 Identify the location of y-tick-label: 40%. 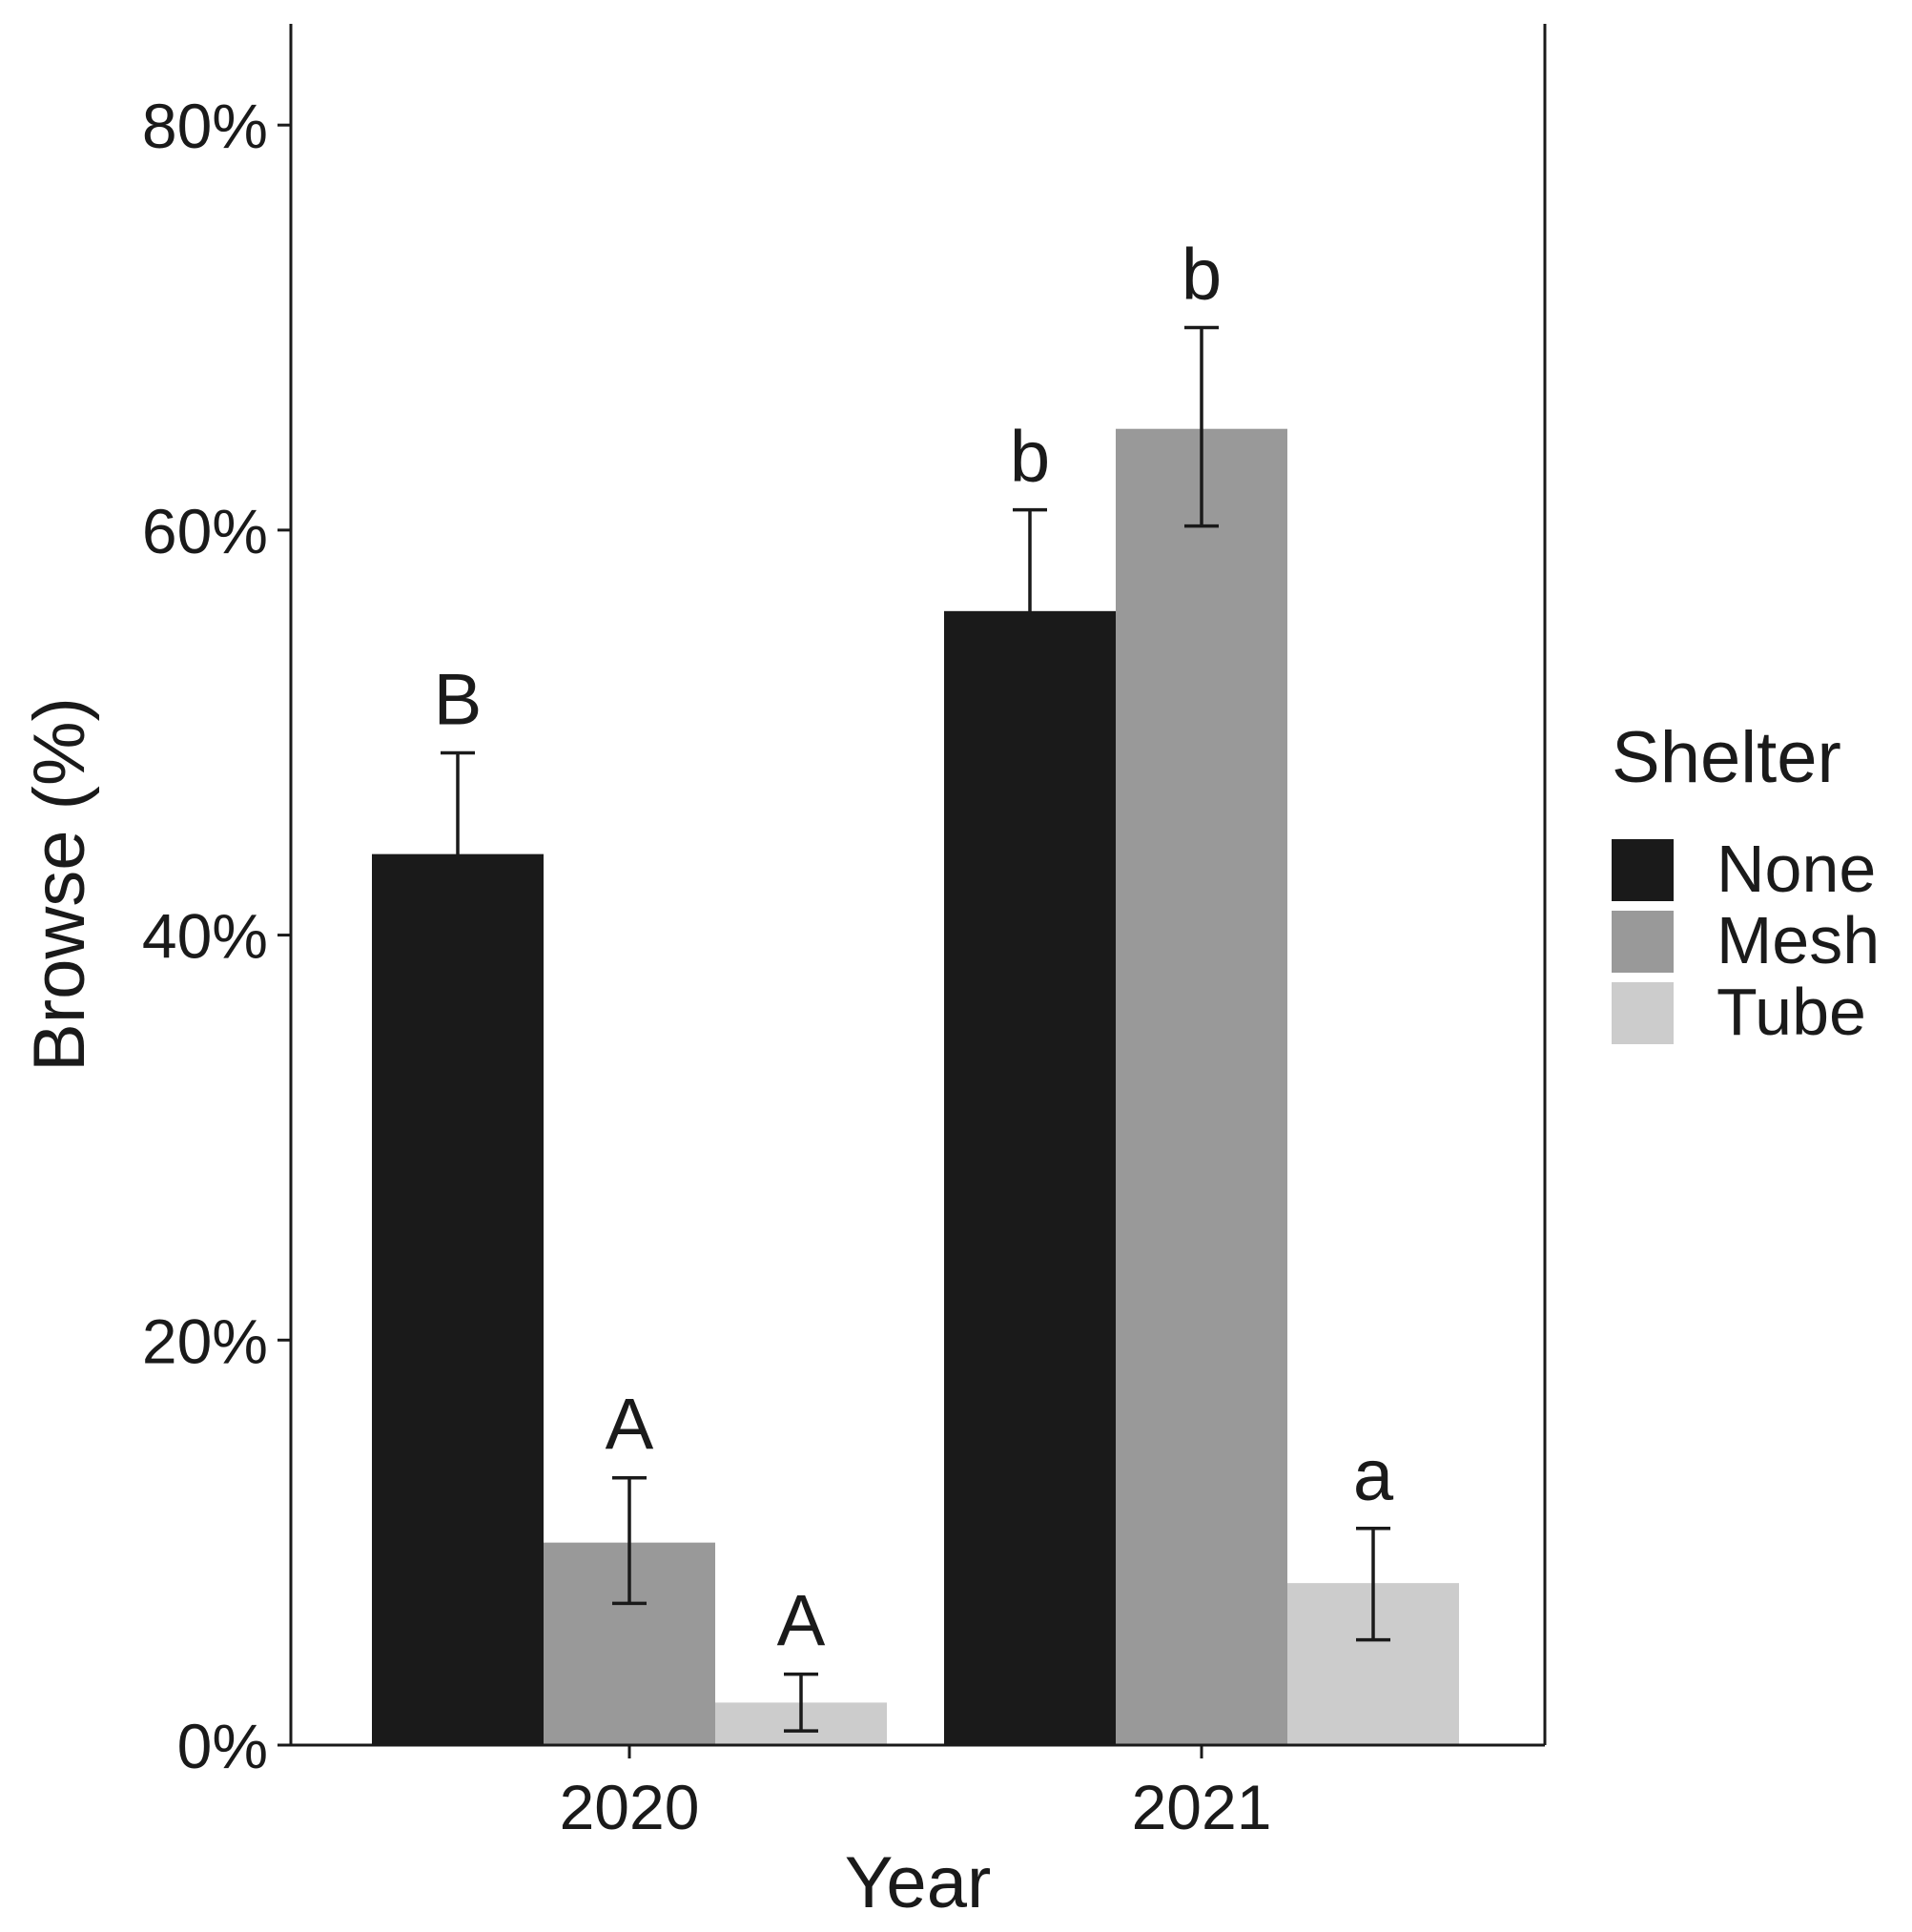
(205, 936).